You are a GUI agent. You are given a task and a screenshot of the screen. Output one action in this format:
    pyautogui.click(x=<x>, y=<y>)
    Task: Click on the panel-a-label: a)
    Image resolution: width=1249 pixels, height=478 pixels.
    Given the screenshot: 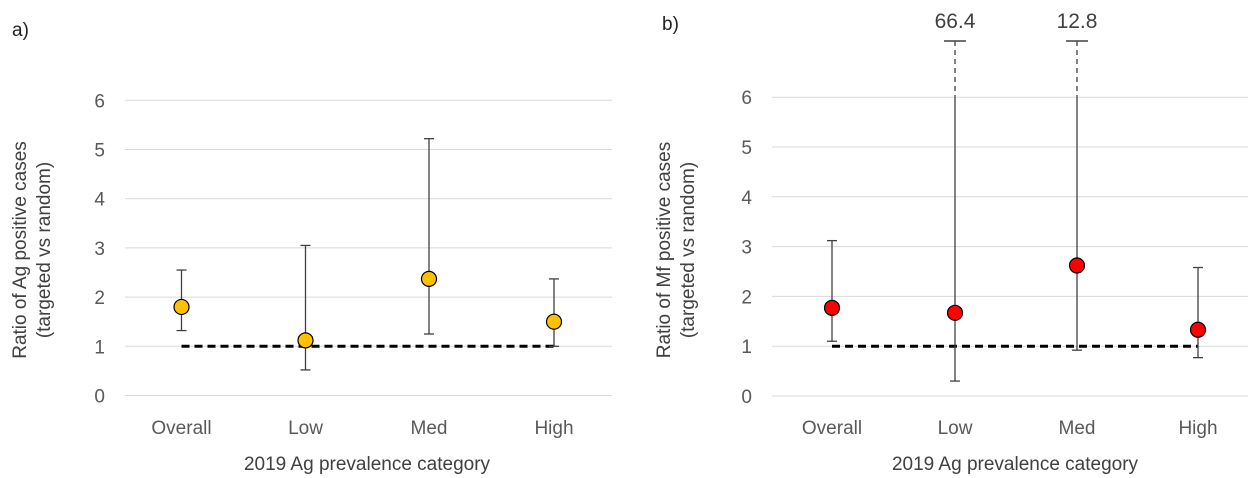 What is the action you would take?
    pyautogui.click(x=20, y=30)
    